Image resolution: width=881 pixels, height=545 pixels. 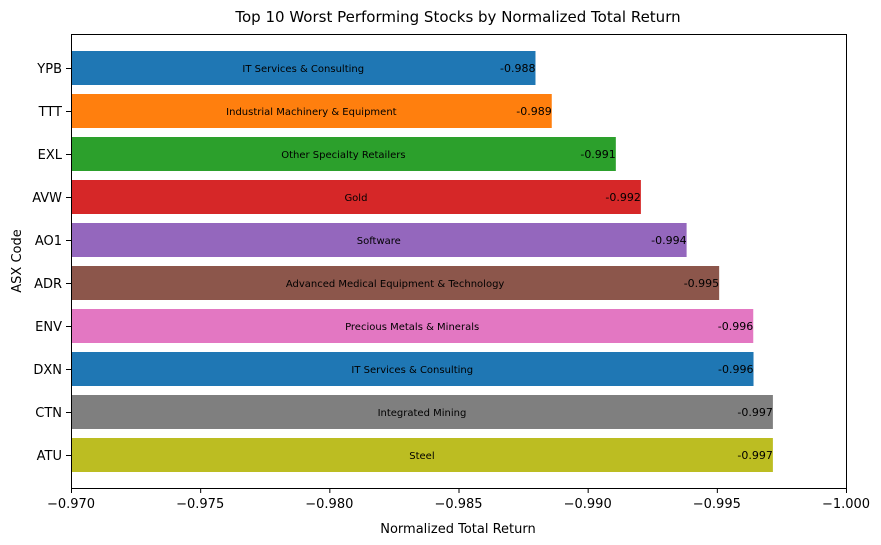 What do you see at coordinates (533, 111) in the screenshot?
I see `value-label: -0.989` at bounding box center [533, 111].